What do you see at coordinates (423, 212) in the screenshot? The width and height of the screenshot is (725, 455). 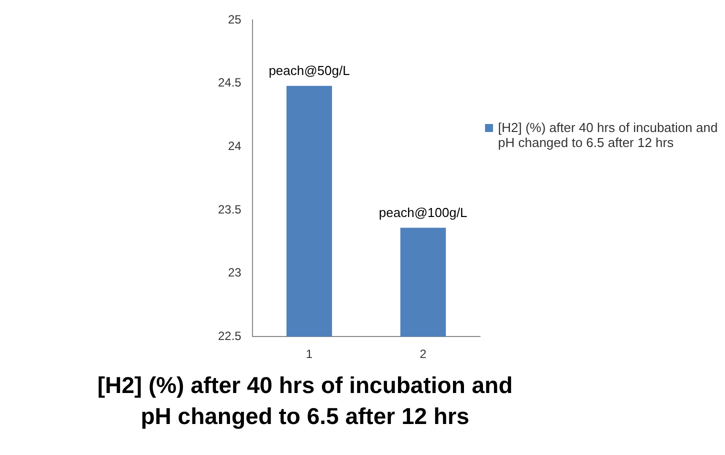 I see `annotation: peach@100g/L` at bounding box center [423, 212].